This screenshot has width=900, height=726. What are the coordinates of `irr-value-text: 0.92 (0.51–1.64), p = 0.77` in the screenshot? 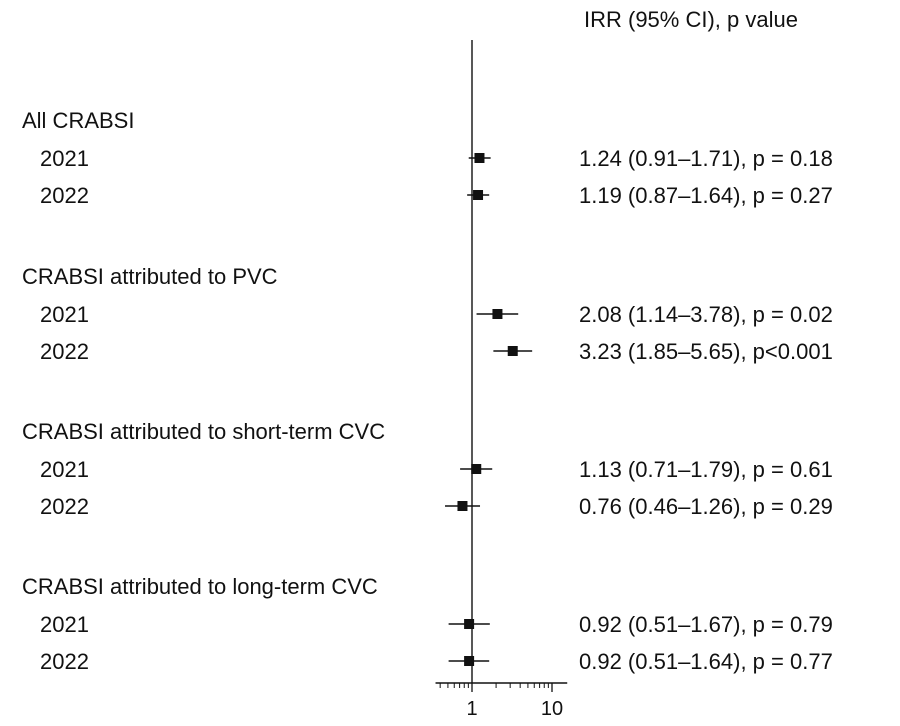 It's located at (706, 661).